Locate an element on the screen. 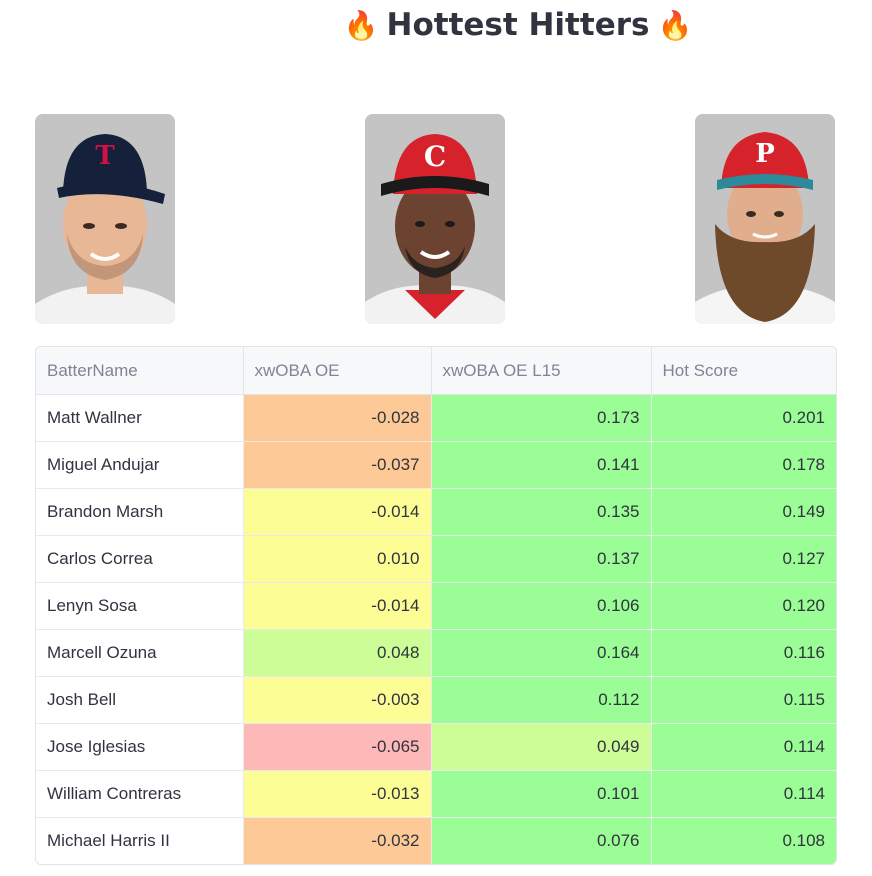 The height and width of the screenshot is (876, 872). player-headshot-2: C is located at coordinates (435, 219).